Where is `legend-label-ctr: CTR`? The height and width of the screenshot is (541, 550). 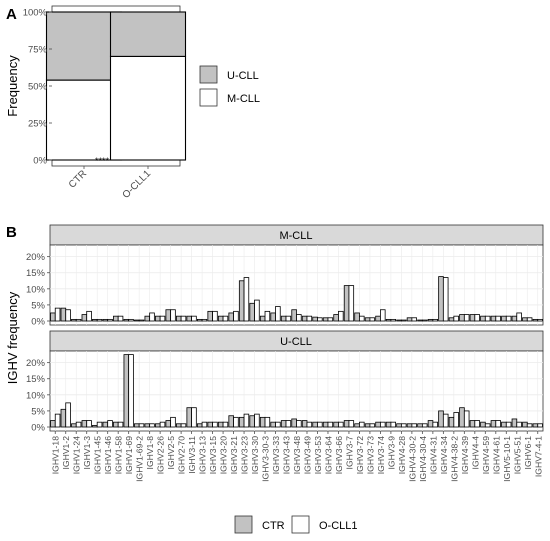
legend-label-ctr: CTR is located at coordinates (273, 526).